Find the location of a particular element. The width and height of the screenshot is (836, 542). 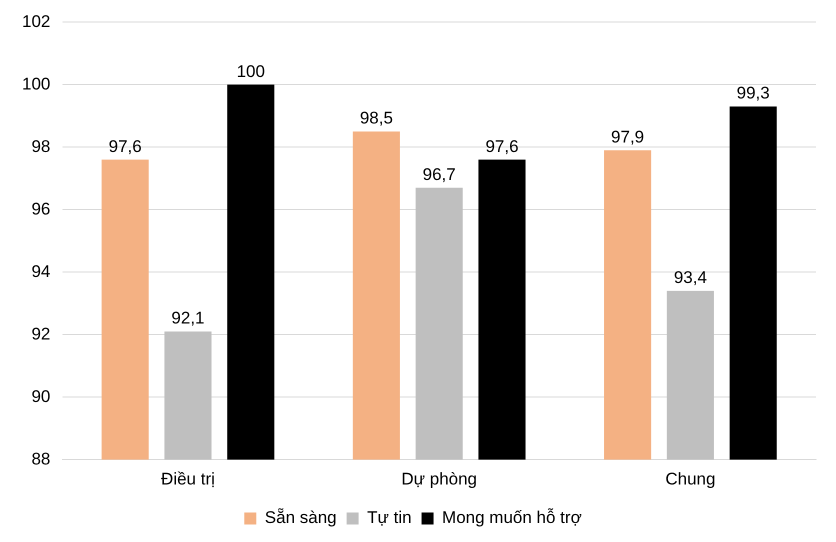

y-tick-label: 98 is located at coordinates (40, 146).